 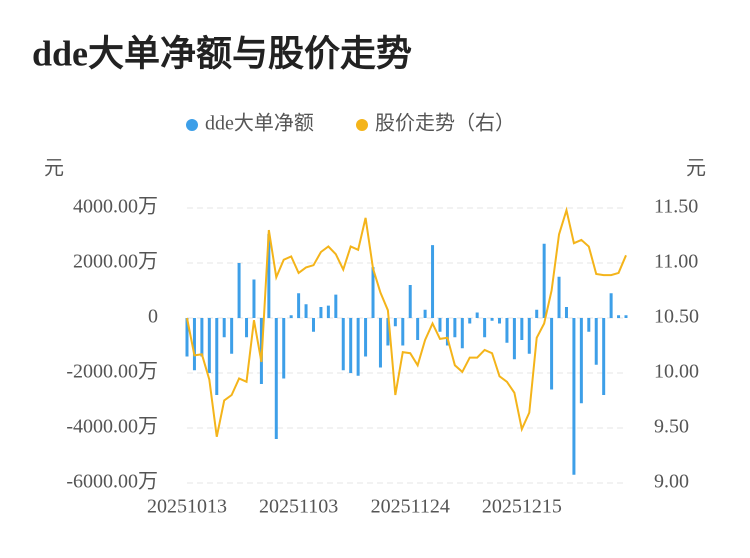 I want to click on y2-tick-label: 10.00, so click(x=676, y=372).